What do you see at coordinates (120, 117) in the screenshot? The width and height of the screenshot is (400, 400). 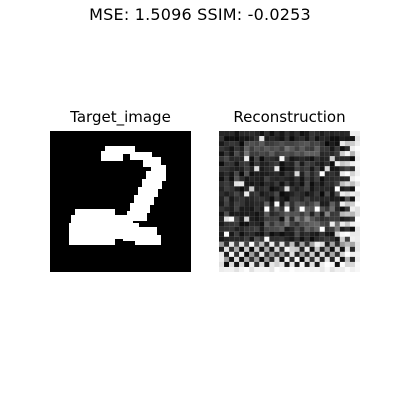 I see `target-image-title: Target_image` at bounding box center [120, 117].